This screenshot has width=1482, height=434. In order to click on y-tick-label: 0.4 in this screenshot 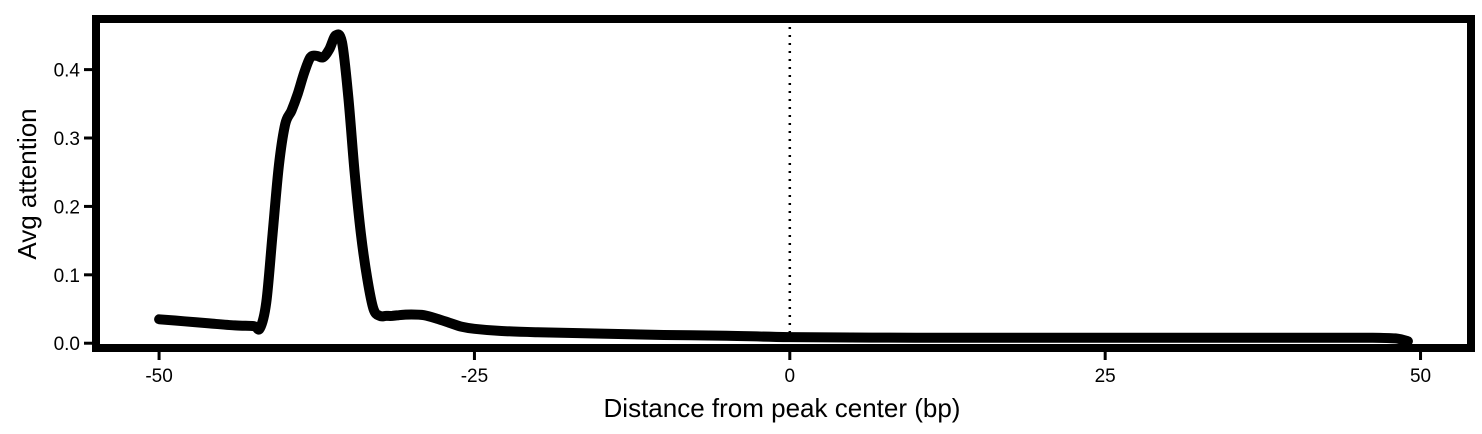, I will do `click(67, 71)`.